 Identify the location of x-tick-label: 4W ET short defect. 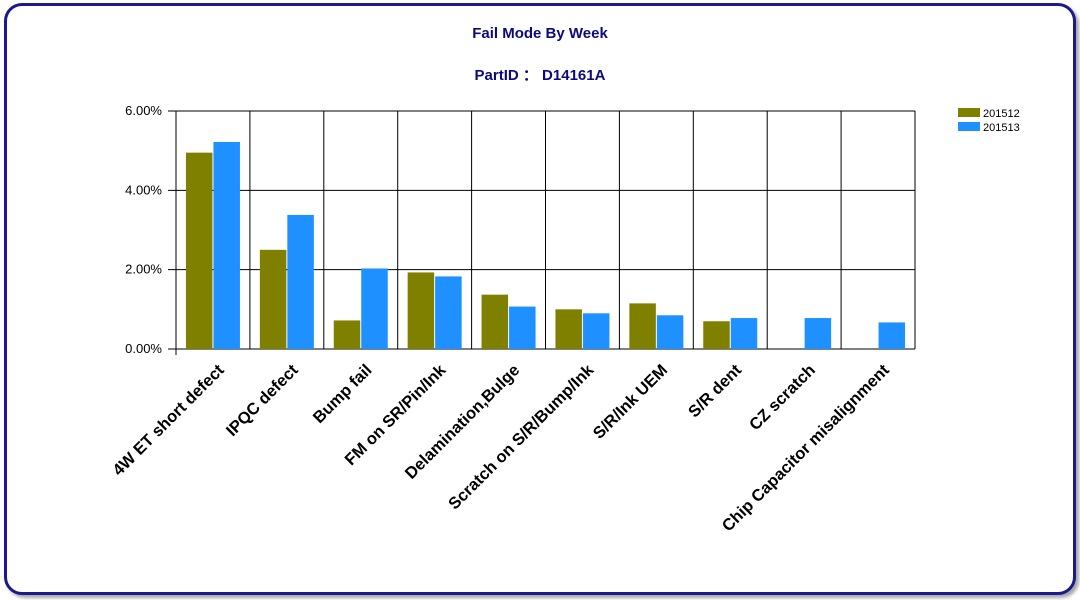
(168, 420).